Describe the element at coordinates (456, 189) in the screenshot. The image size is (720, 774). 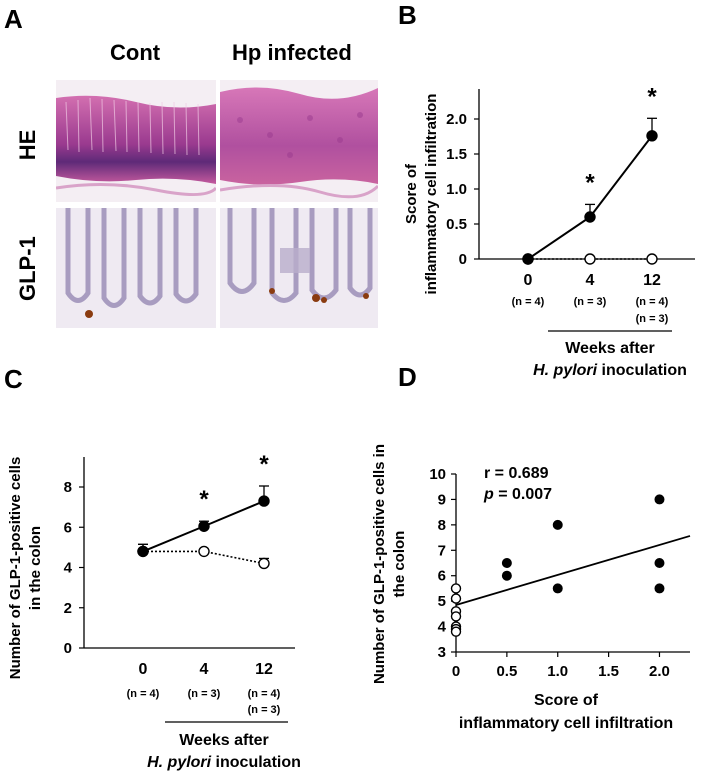
I see `chart-b-ytick-label: 1.0` at that location.